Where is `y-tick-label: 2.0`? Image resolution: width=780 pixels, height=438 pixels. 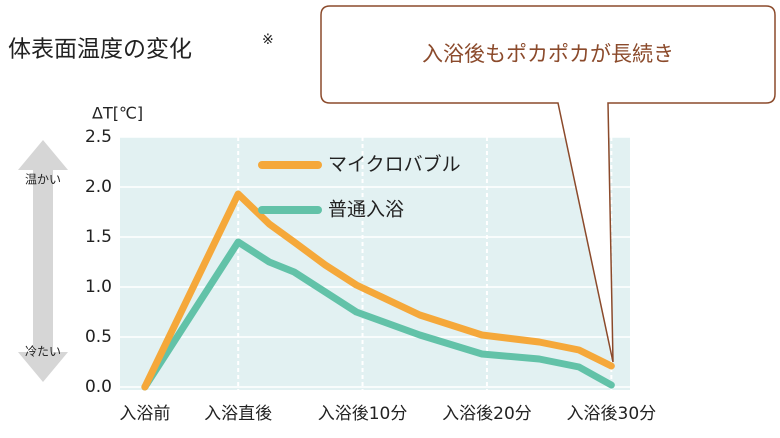 y-tick-label: 2.0 is located at coordinates (98, 187).